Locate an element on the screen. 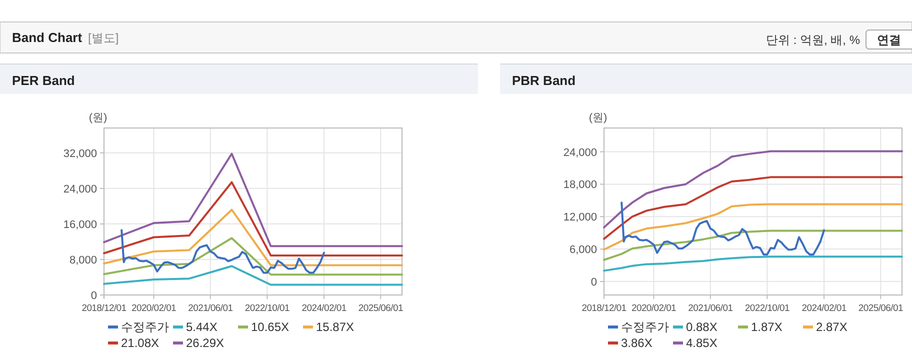 This screenshot has width=912, height=364. y-tick-label: 32,000 is located at coordinates (80, 154).